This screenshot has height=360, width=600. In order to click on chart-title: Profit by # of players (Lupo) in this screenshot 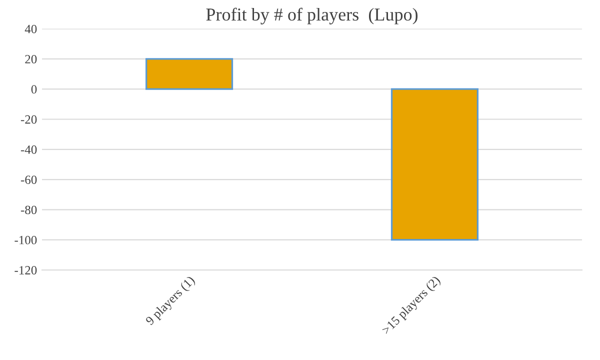, I will do `click(312, 16)`.